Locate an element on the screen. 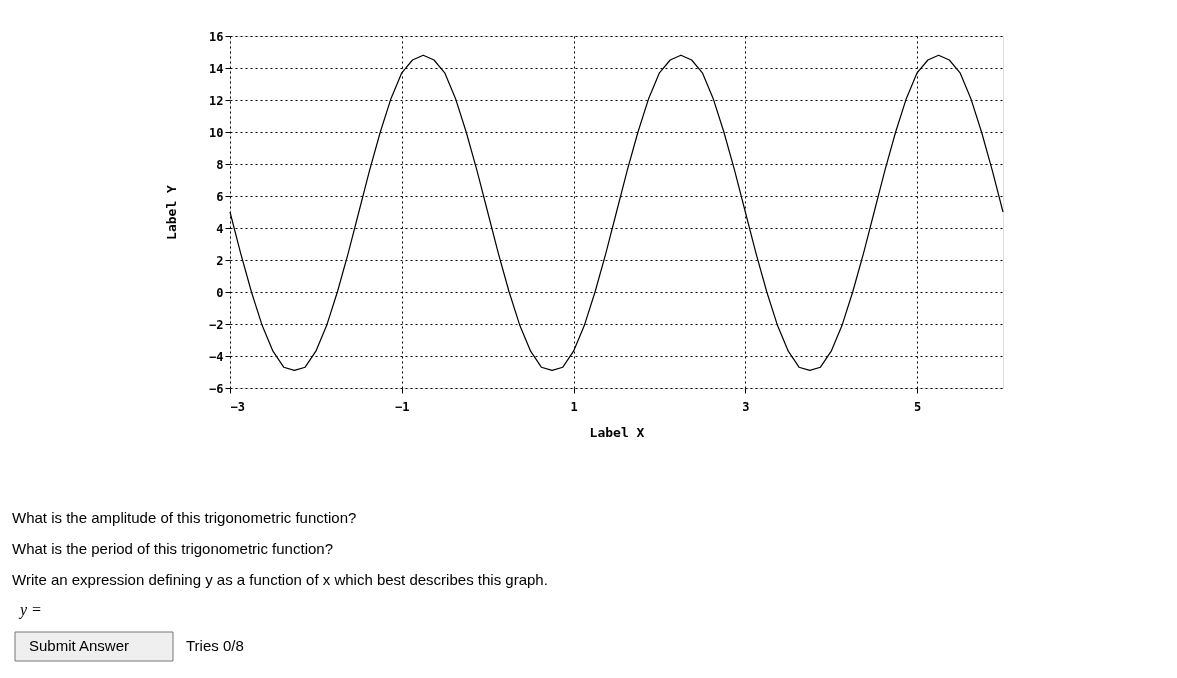 The width and height of the screenshot is (1177, 678). x-tick-label: 1 is located at coordinates (574, 406).